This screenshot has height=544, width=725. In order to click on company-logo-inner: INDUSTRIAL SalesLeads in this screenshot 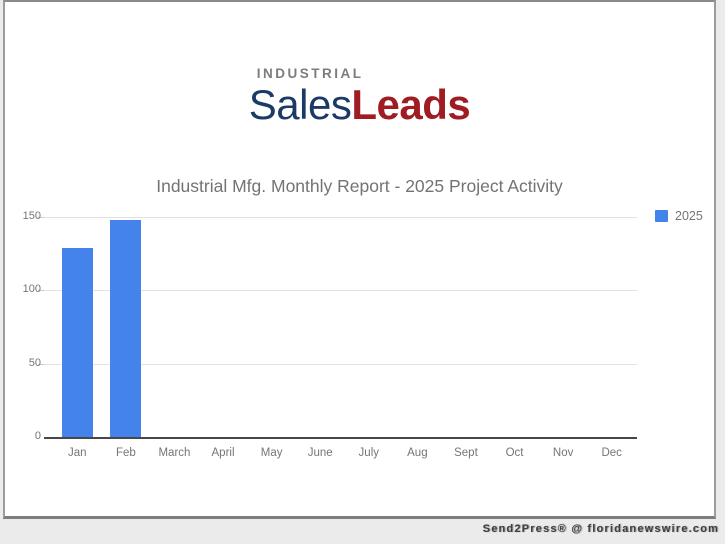, I will do `click(359, 97)`.